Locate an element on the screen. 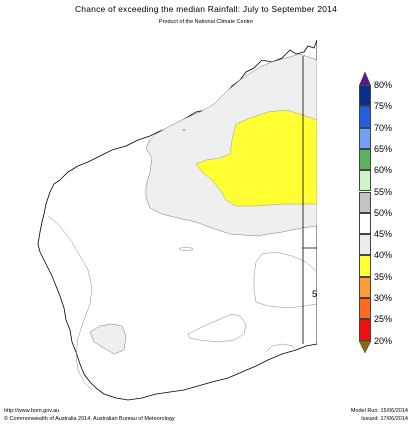  island-marker is located at coordinates (183, 129).